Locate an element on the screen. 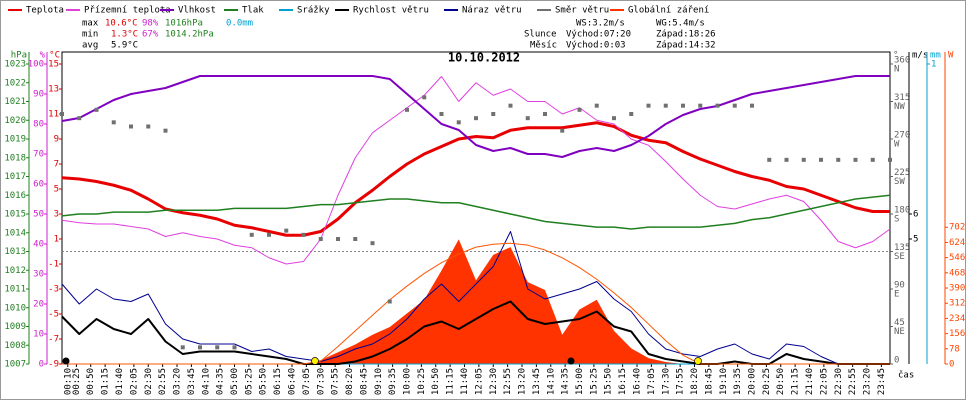  stat-value: WS:3.2m/s is located at coordinates (600, 24).